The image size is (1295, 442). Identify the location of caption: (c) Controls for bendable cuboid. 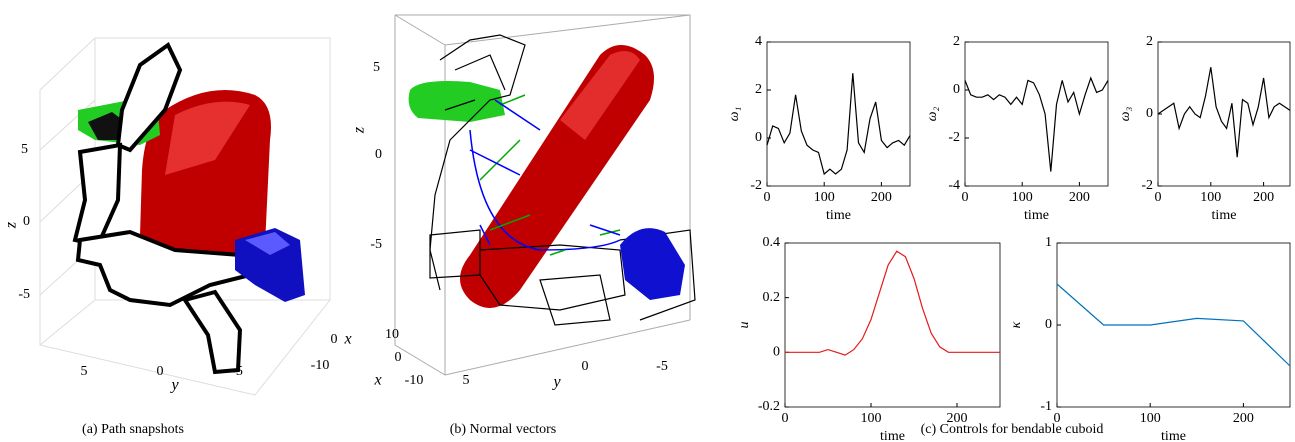
(1012, 429).